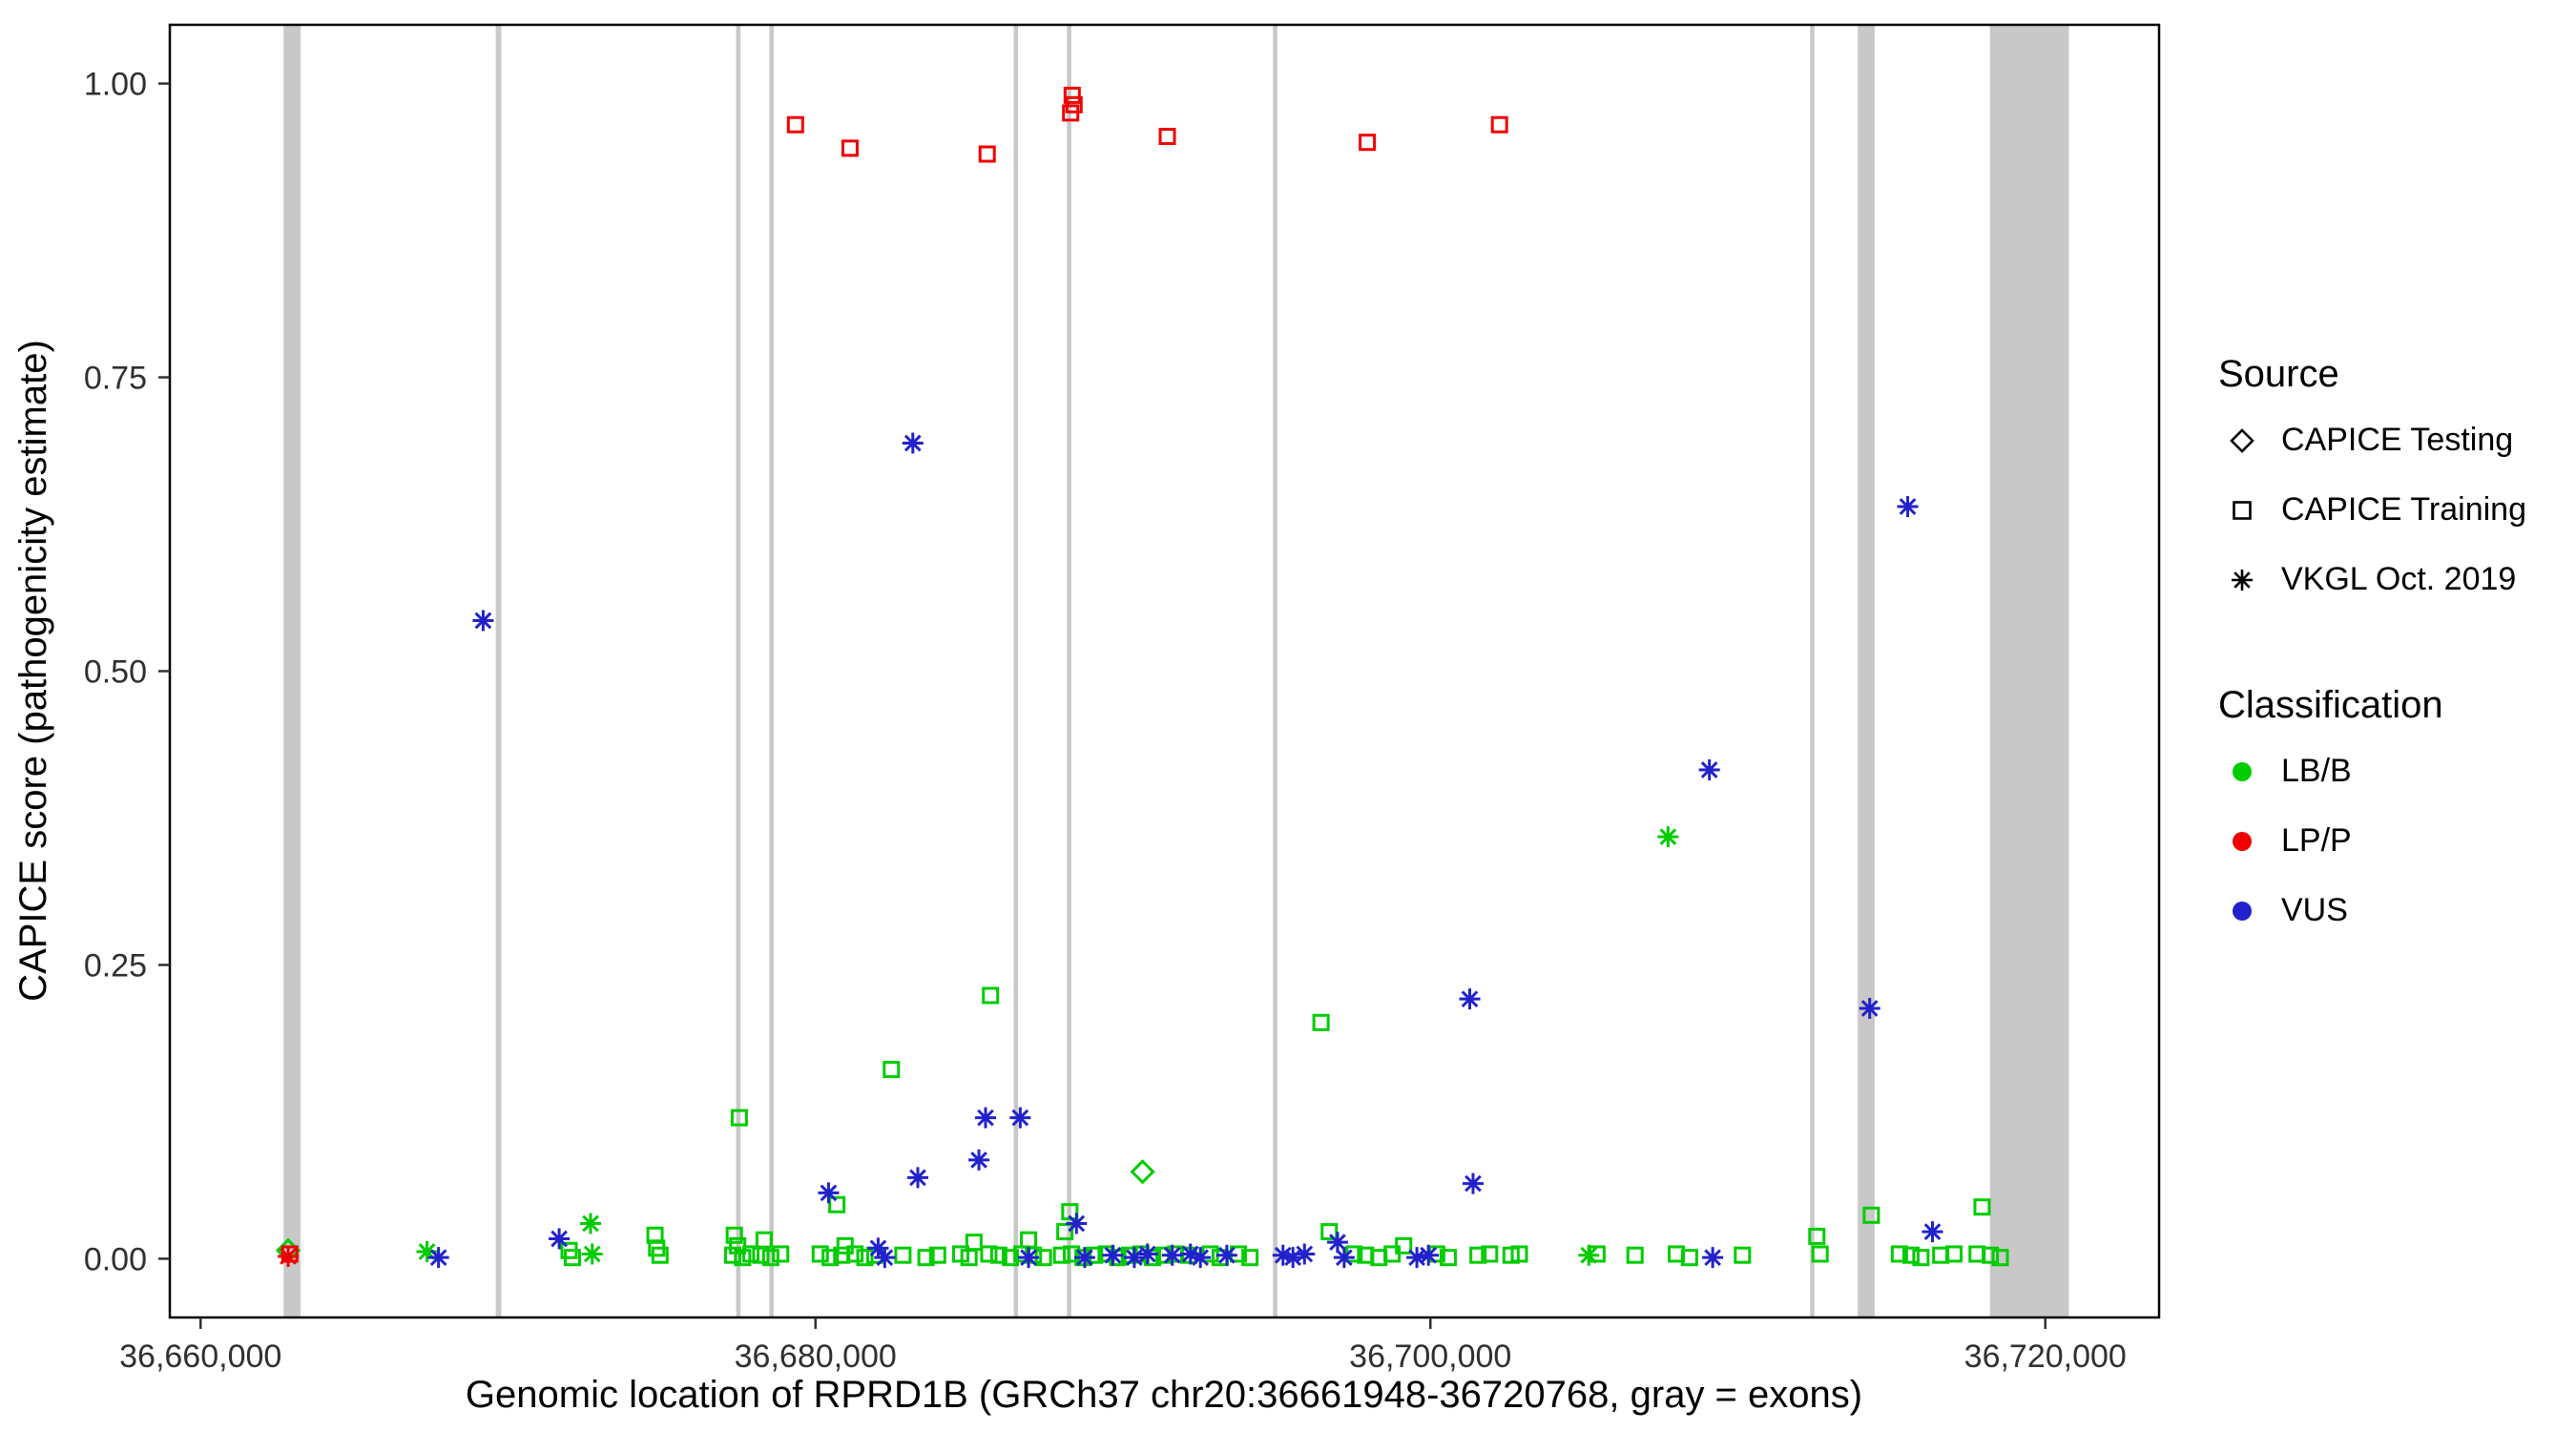 The width and height of the screenshot is (2576, 1431). Describe the element at coordinates (2399, 579) in the screenshot. I see `legend-item-label: VKGL Oct. 2019` at that location.